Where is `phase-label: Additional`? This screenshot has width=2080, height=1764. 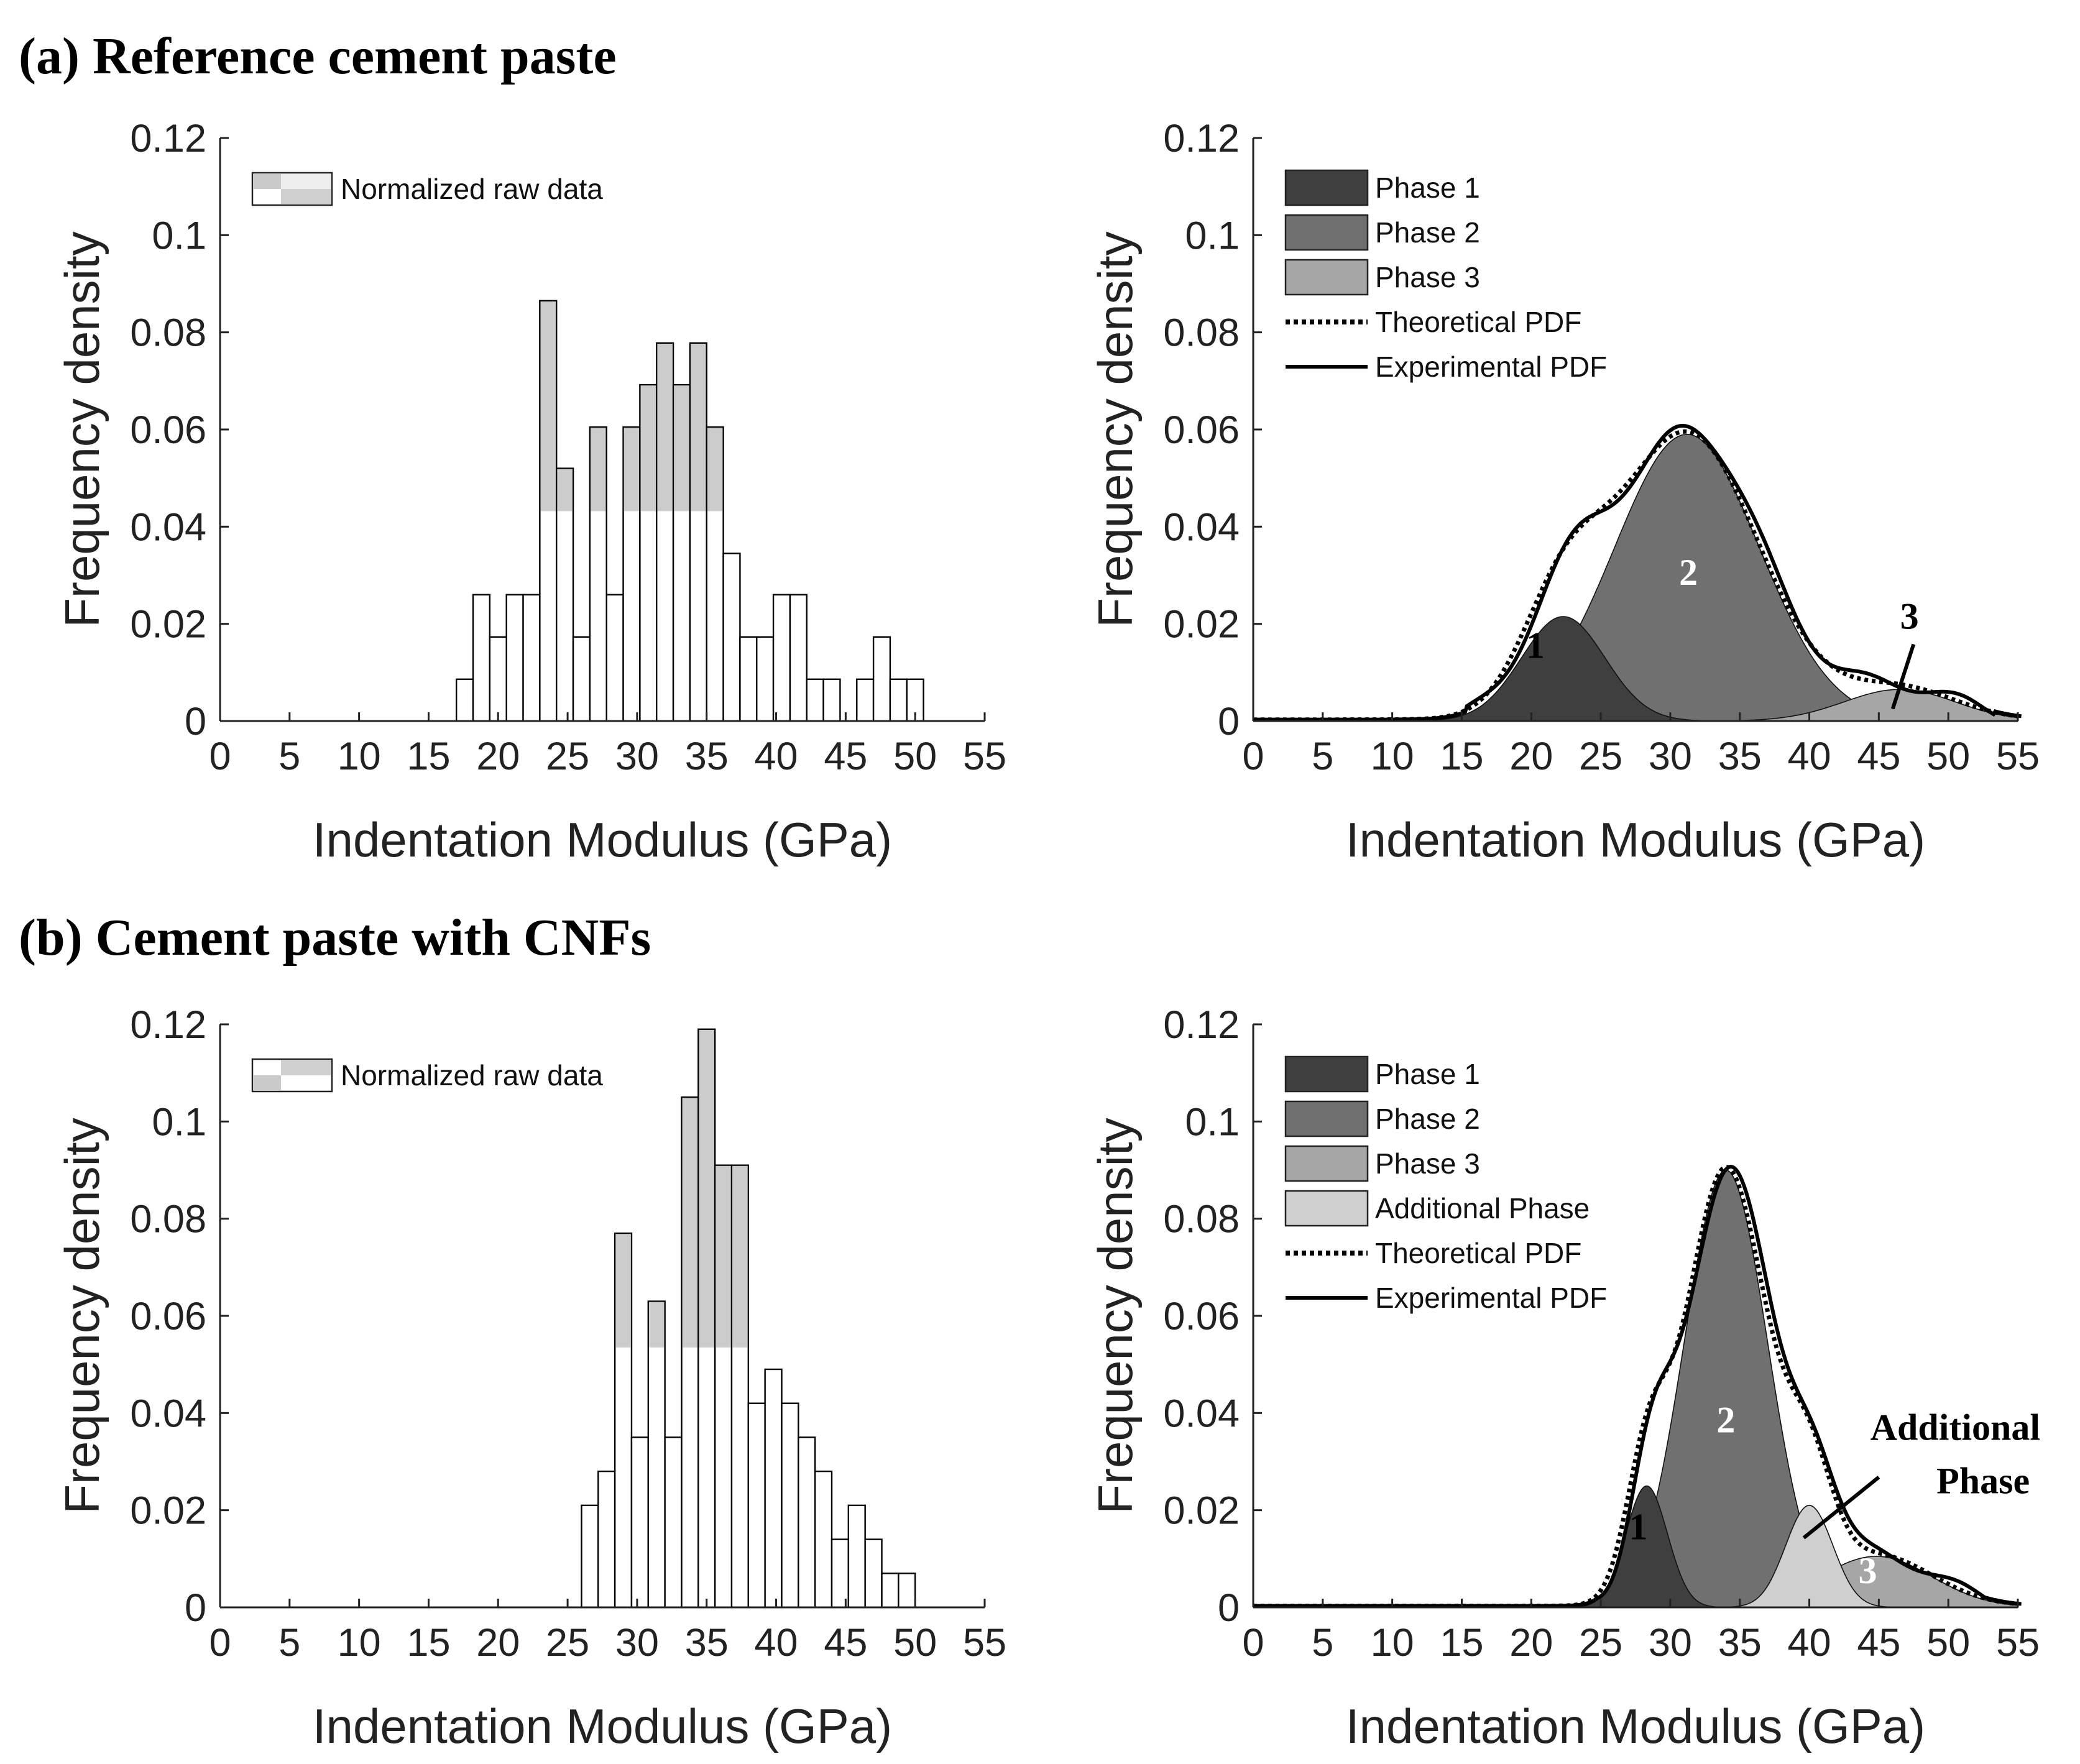 phase-label: Additional is located at coordinates (1955, 1427).